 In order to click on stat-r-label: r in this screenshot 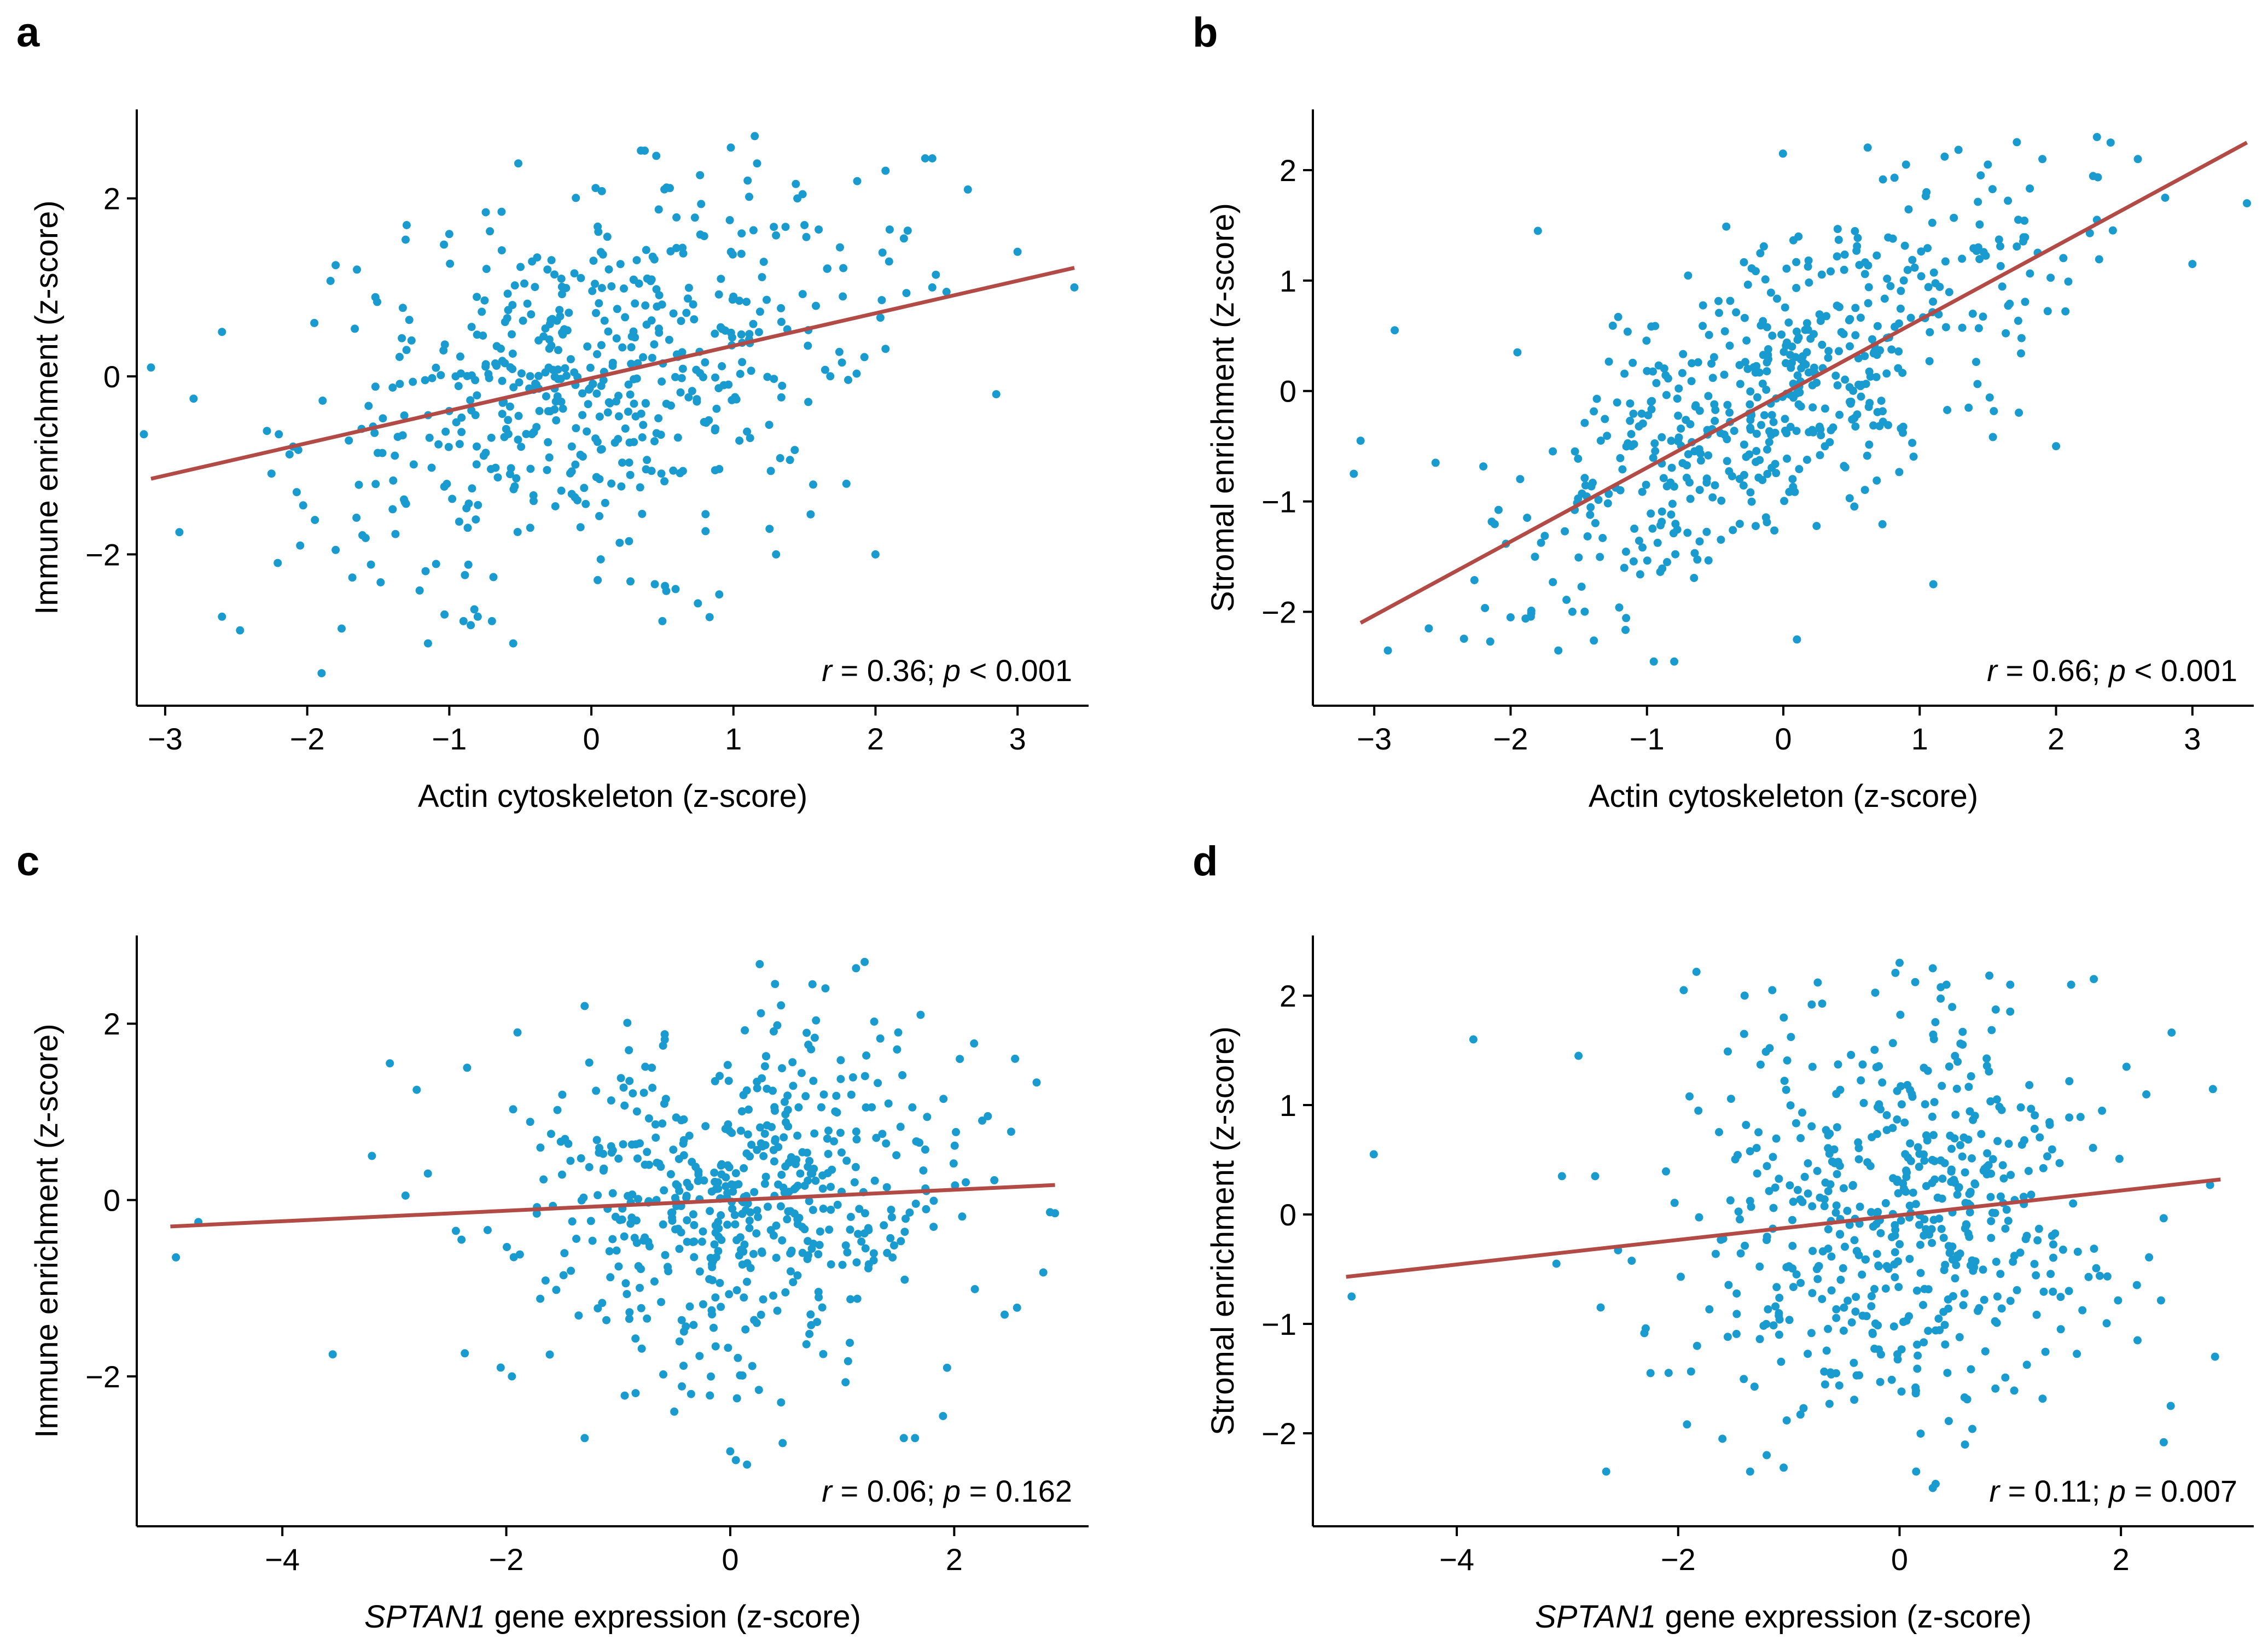, I will do `click(1992, 670)`.